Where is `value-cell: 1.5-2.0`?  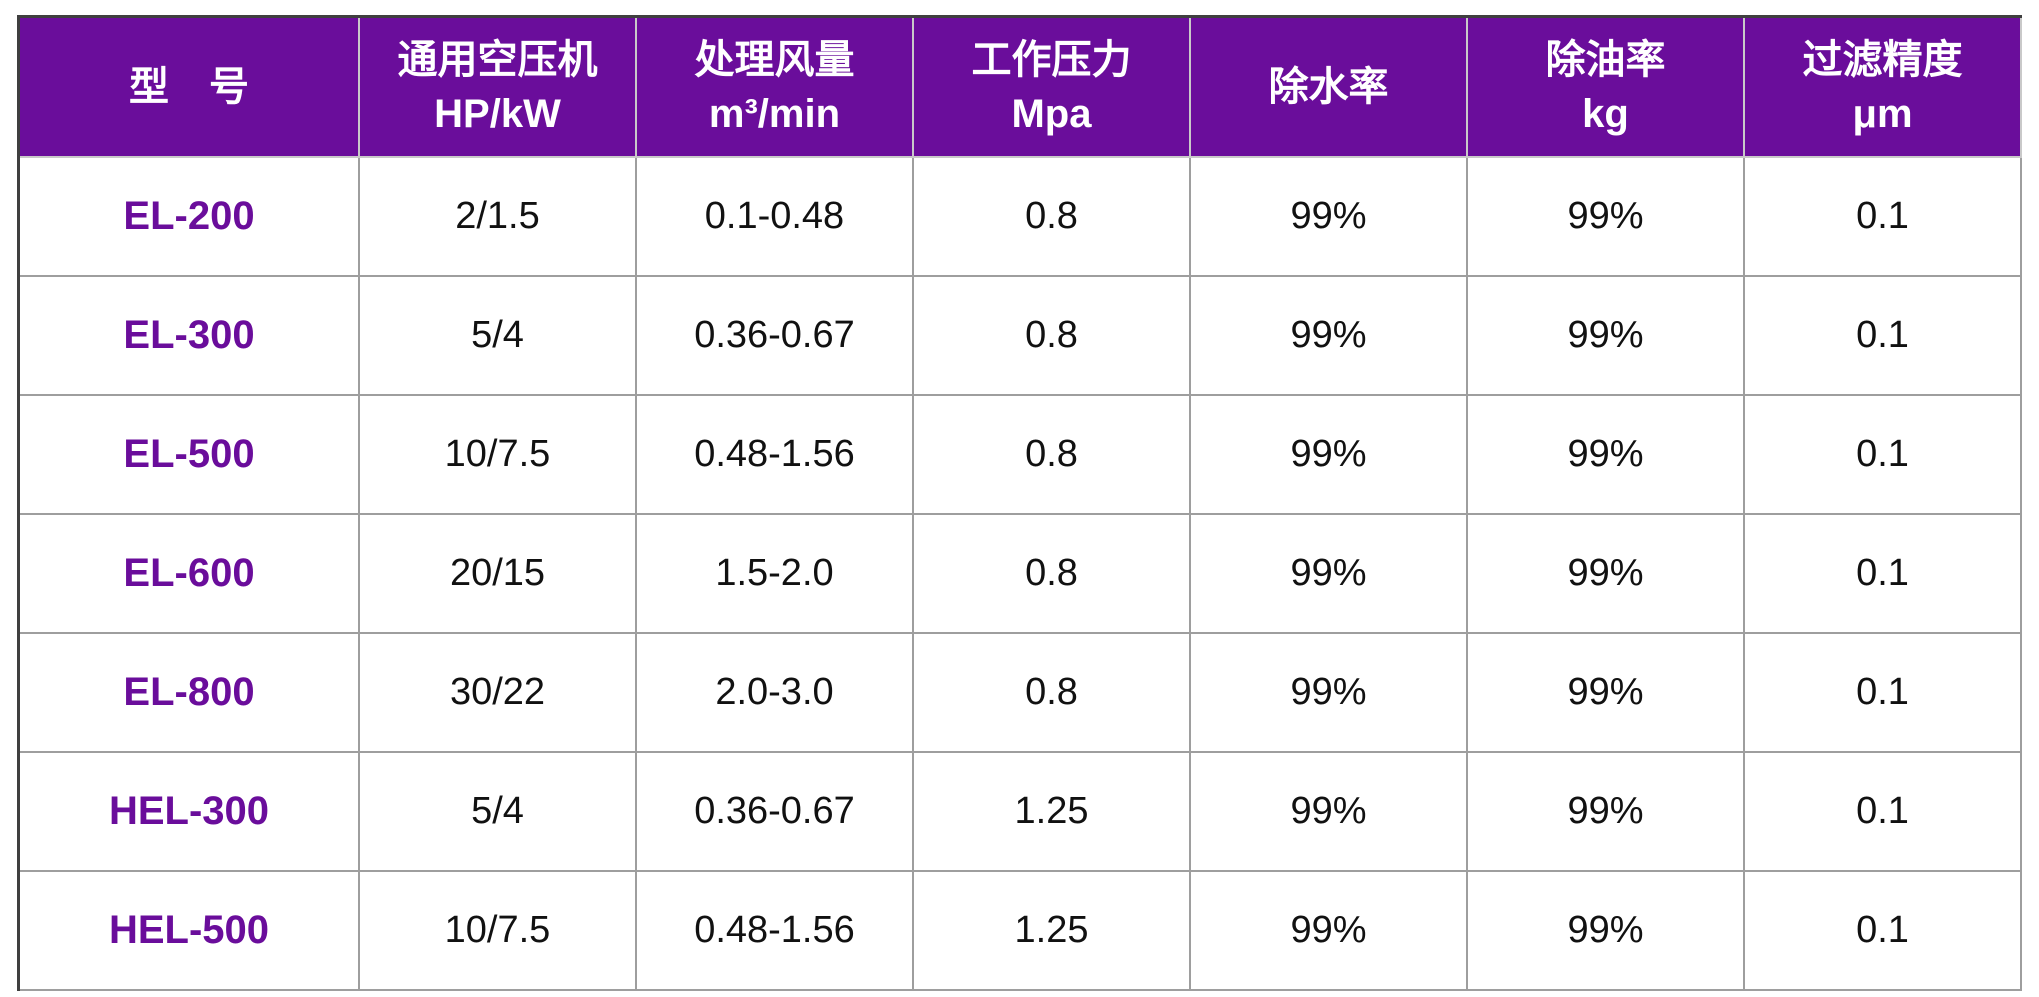
value-cell: 1.5-2.0 is located at coordinates (774, 573).